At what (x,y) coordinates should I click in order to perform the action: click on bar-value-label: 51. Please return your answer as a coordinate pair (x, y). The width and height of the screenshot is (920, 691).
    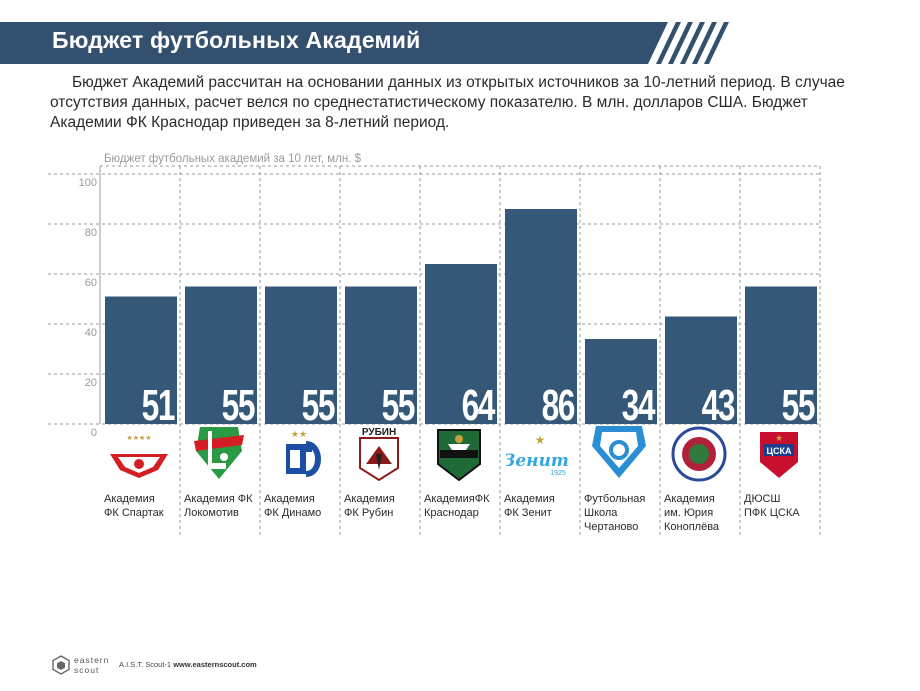
    Looking at the image, I should click on (159, 405).